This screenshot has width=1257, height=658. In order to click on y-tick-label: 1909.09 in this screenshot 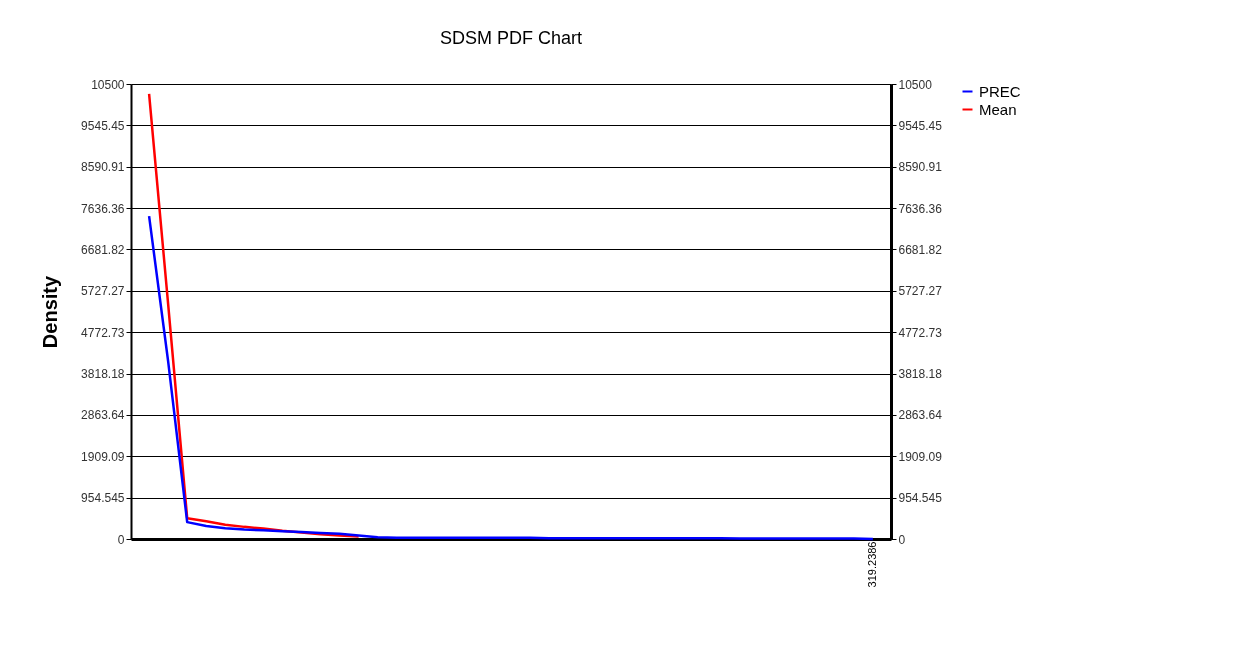, I will do `click(103, 456)`.